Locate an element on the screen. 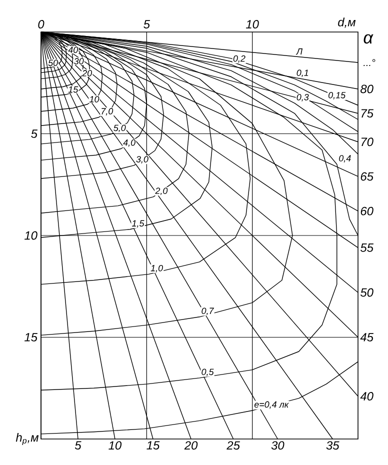 Image resolution: width=388 pixels, height=465 pixels. annotation: 0,3 is located at coordinates (302, 98).